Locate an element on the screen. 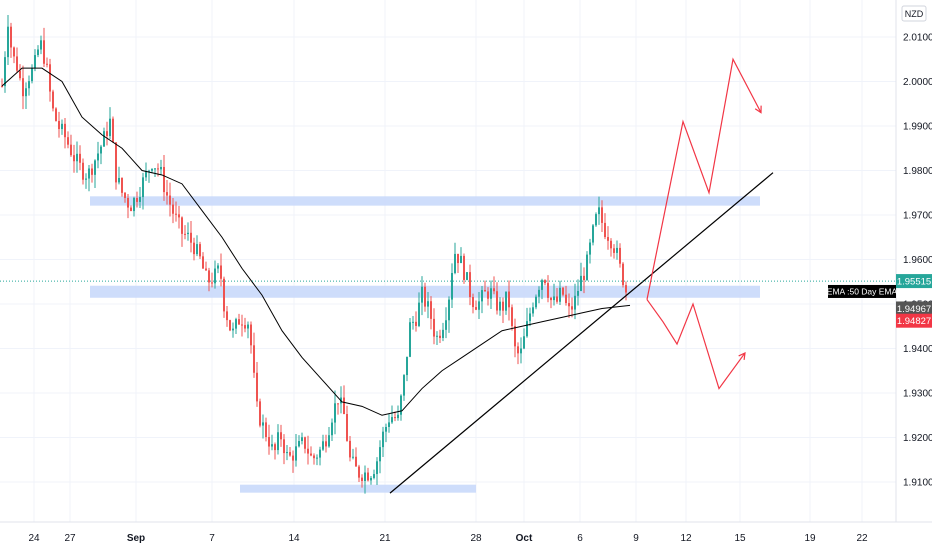 This screenshot has width=932, height=550. currency-badge: NZD is located at coordinates (914, 13).